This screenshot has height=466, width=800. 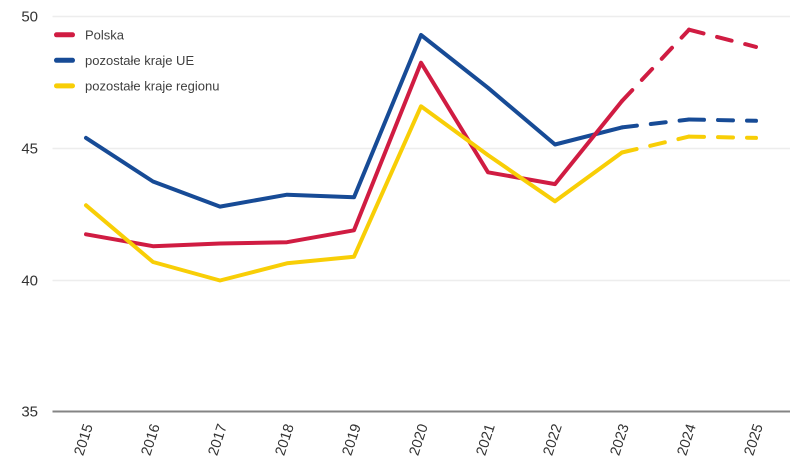 I want to click on svg-text: 40, so click(x=29, y=281).